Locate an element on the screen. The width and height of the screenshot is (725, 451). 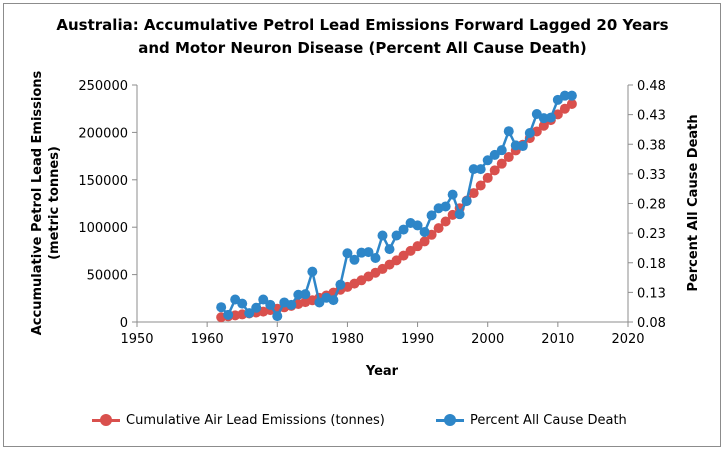
y-right-tick-label: 0.33 is located at coordinates (651, 175).